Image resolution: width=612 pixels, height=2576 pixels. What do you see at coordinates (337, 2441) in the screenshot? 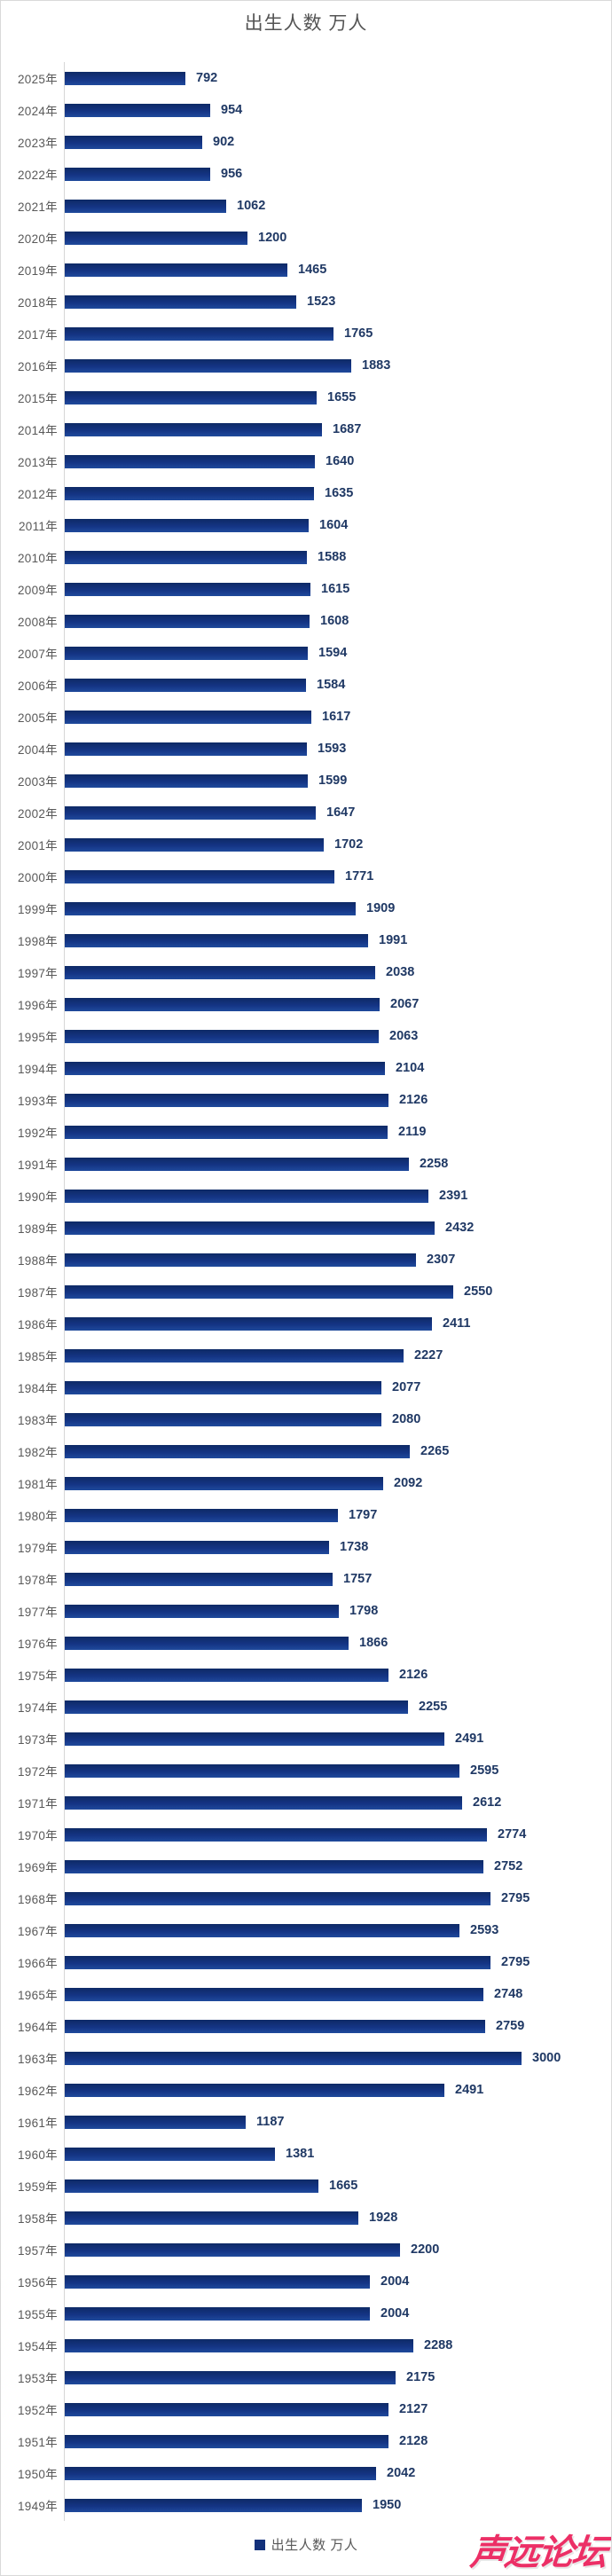
I see `bar-area: 2128` at bounding box center [337, 2441].